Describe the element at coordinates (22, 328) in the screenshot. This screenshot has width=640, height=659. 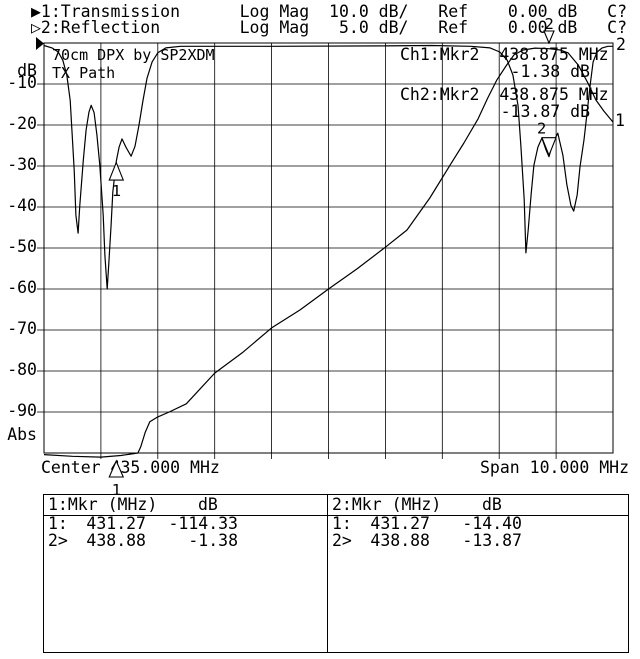
I see `y-axis-label: -70` at that location.